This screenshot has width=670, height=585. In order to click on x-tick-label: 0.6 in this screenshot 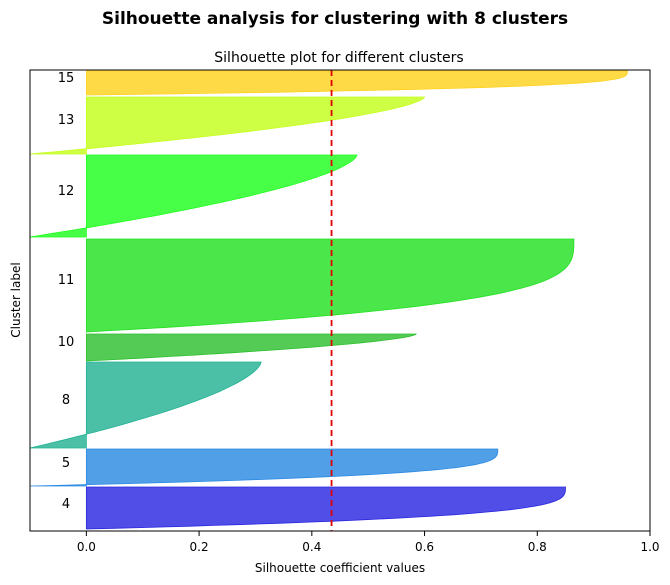, I will do `click(424, 547)`.